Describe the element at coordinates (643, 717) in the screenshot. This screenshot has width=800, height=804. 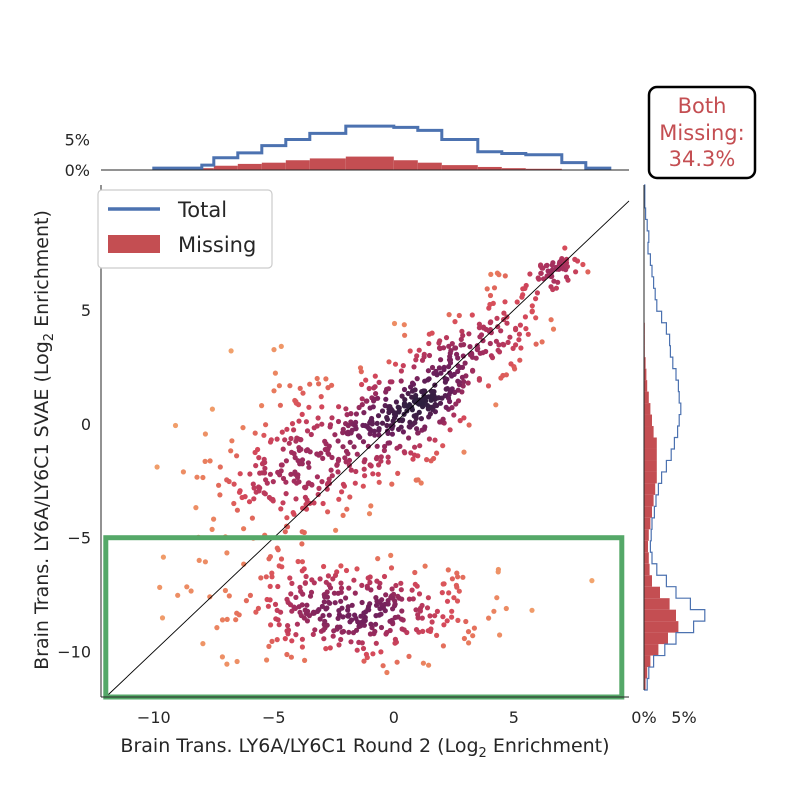
I see `right-hist-tick-label: 0%` at that location.